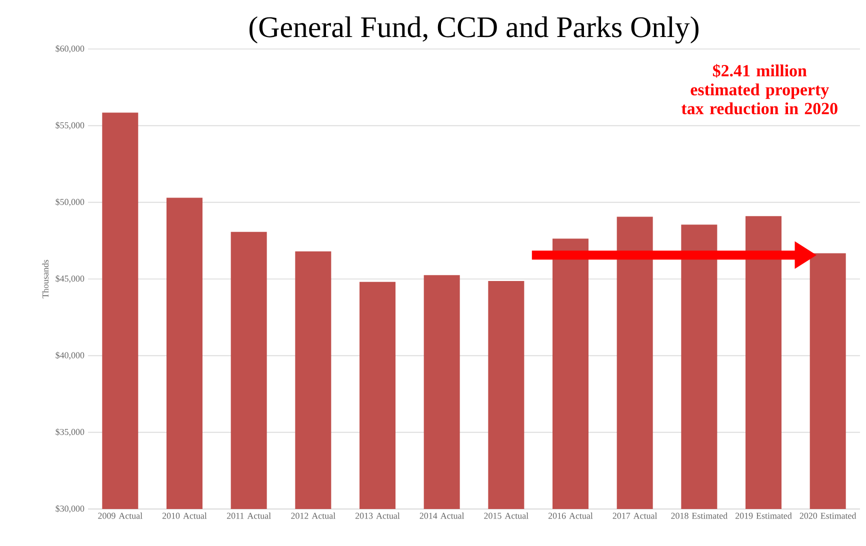 The height and width of the screenshot is (546, 866). What do you see at coordinates (70, 356) in the screenshot?
I see `y-tick-label: $40,000` at bounding box center [70, 356].